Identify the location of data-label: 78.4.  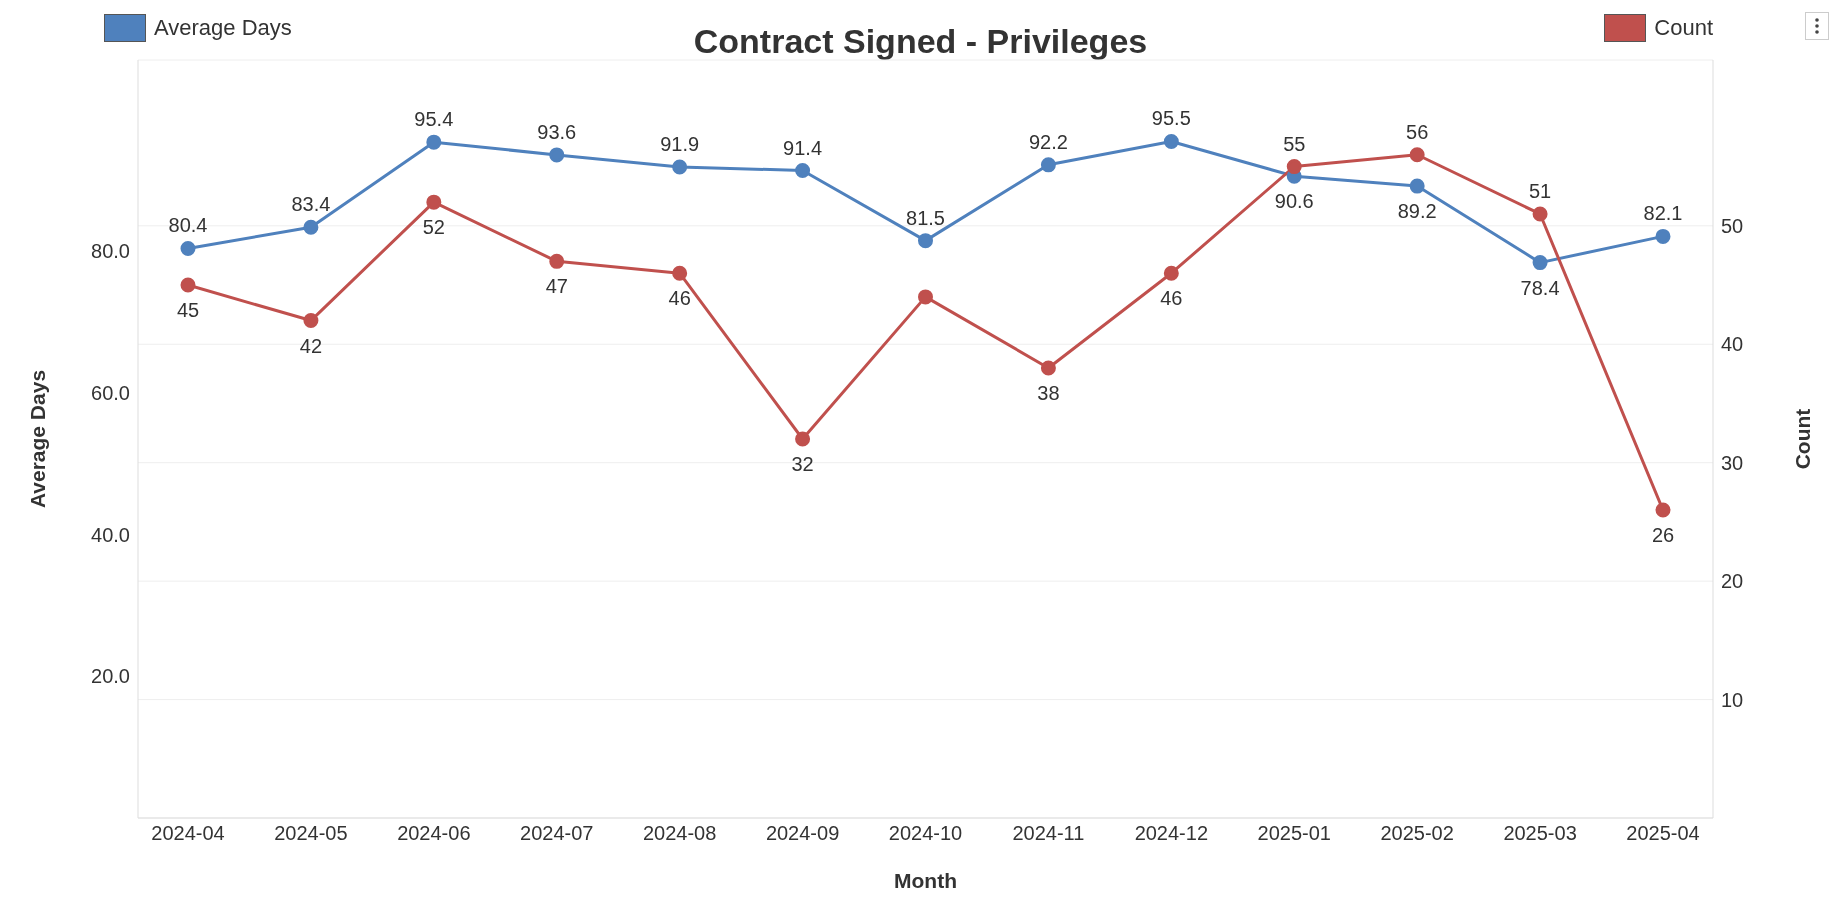
(1540, 287).